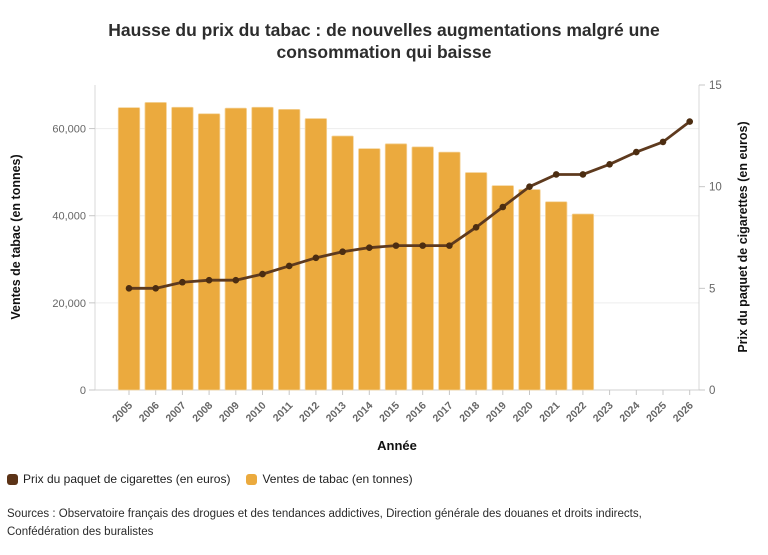 The height and width of the screenshot is (555, 768). I want to click on legend-swatch-prix-icon, so click(12, 479).